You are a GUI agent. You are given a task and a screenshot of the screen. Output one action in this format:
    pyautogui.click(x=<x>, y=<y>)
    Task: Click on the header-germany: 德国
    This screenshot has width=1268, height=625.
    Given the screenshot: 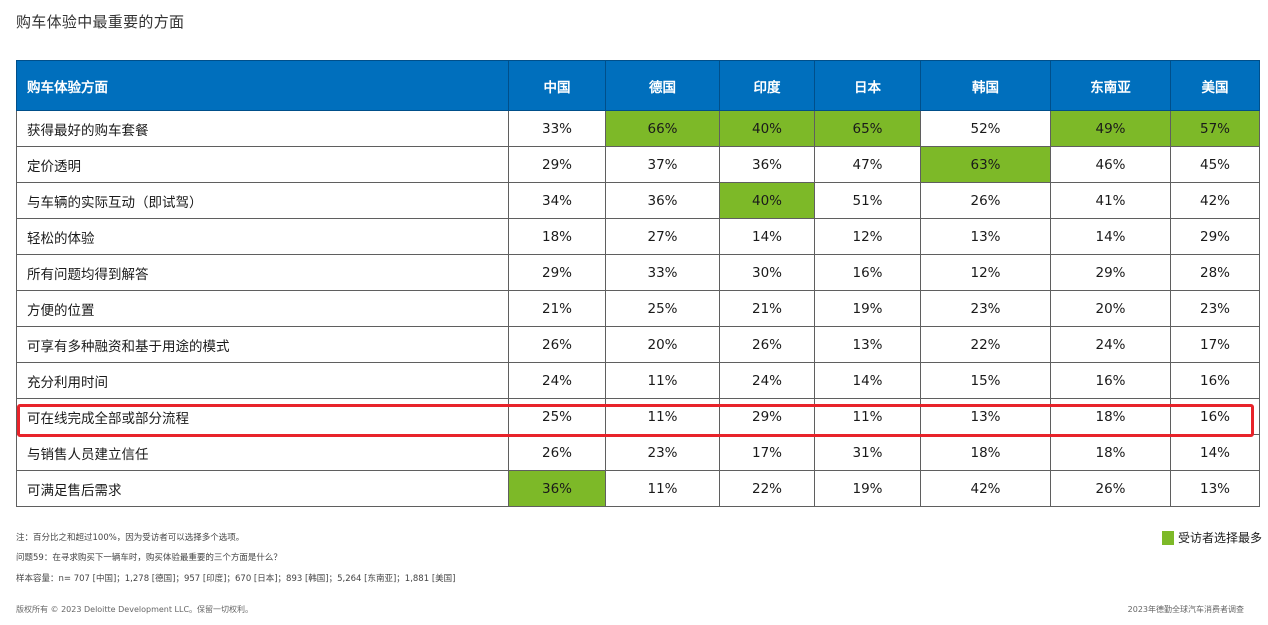 What is the action you would take?
    pyautogui.click(x=662, y=85)
    